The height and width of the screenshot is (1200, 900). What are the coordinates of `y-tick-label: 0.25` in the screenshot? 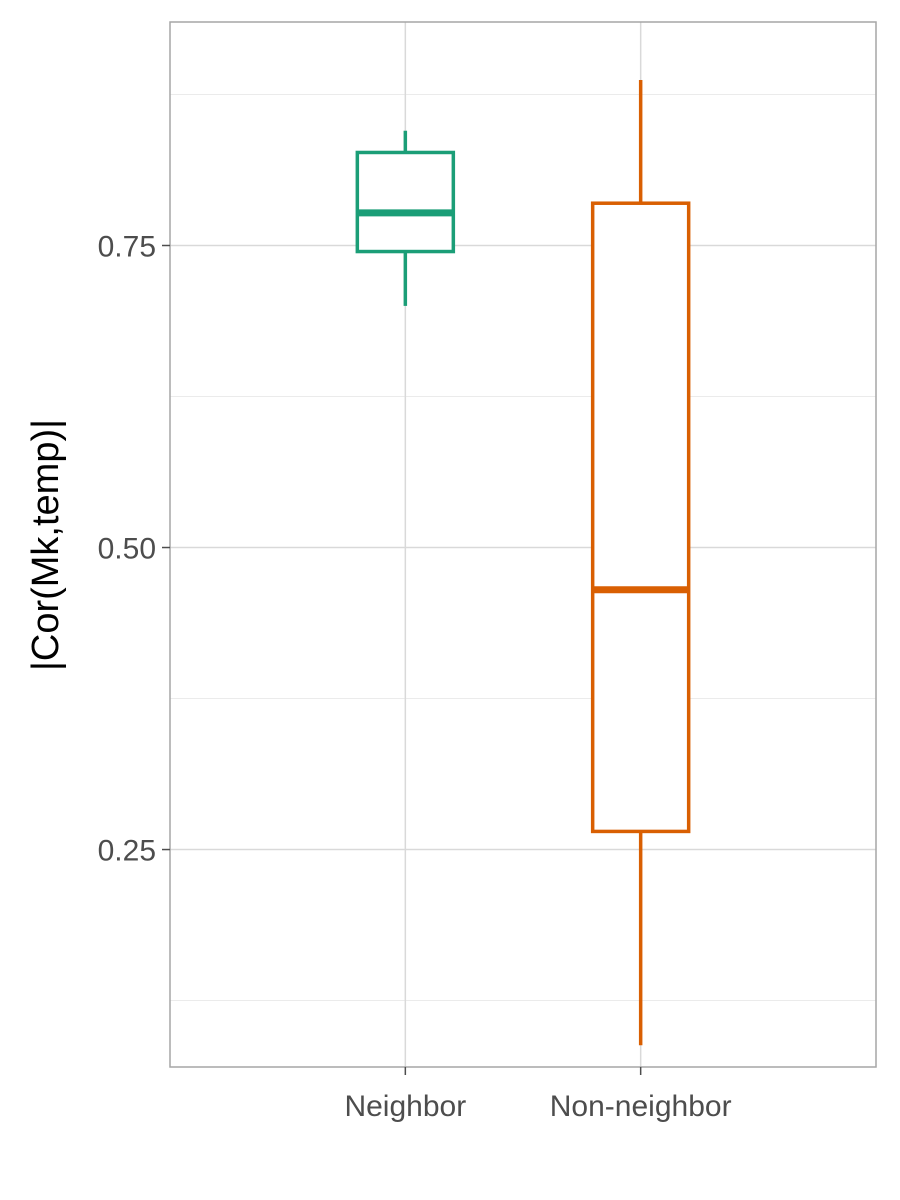 It's located at (127, 851).